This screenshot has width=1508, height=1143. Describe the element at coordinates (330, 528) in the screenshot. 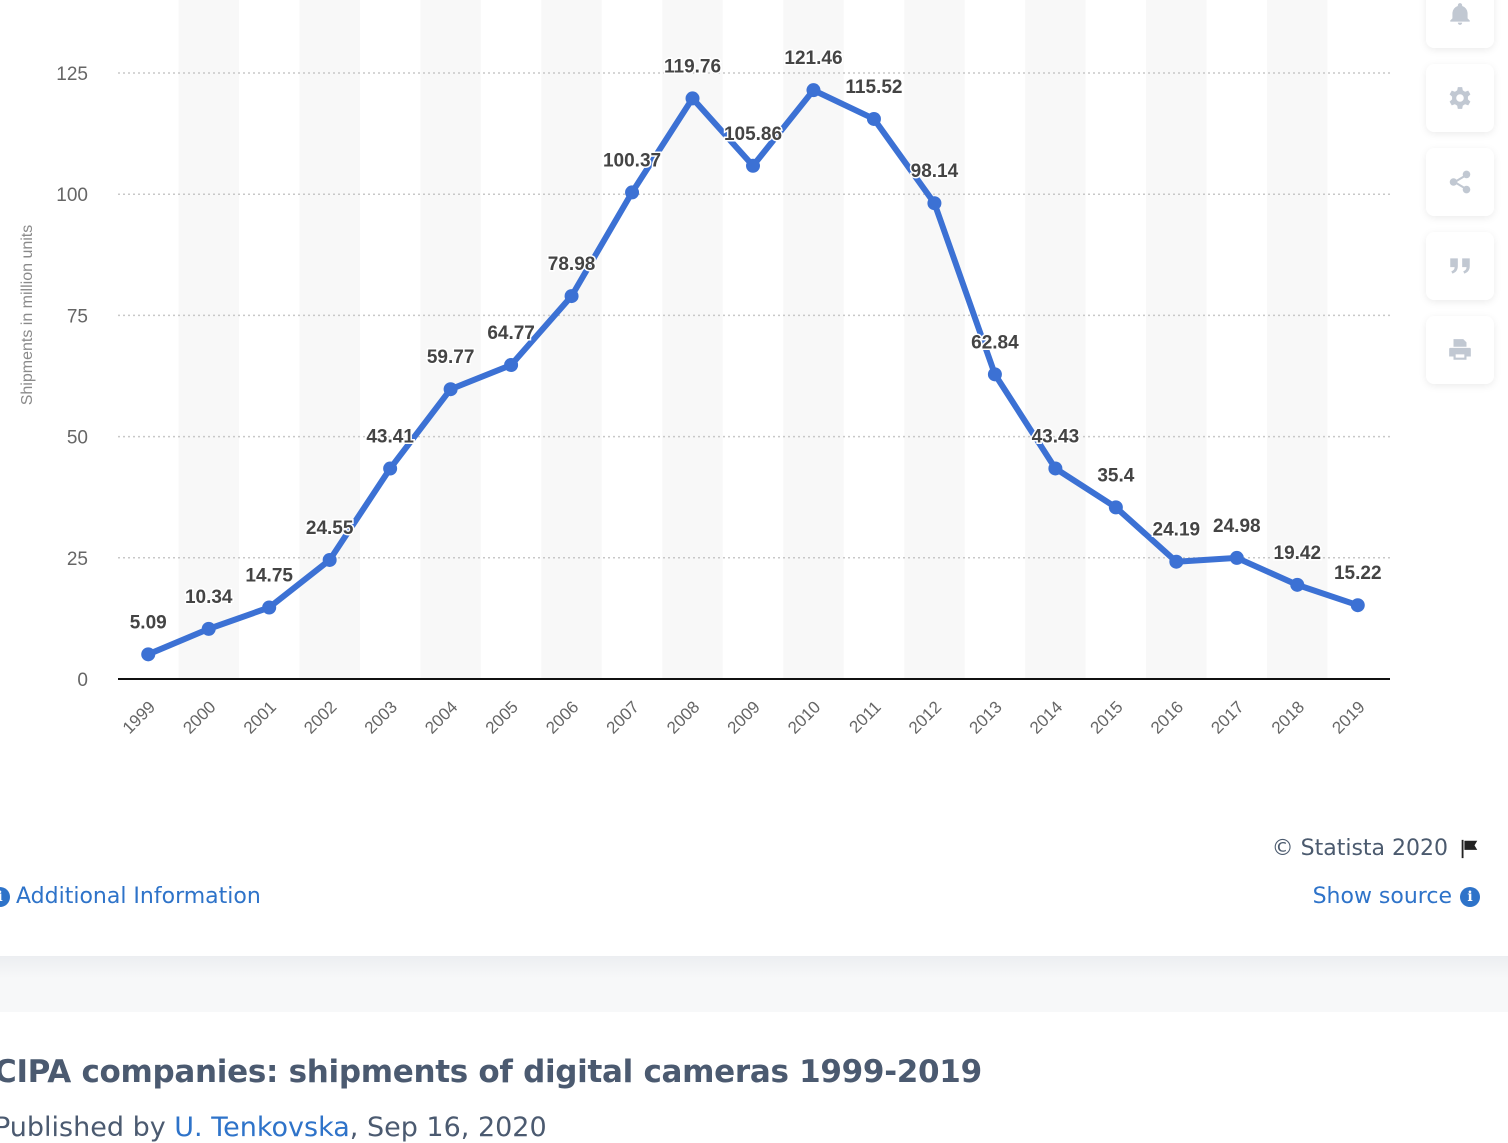

I see `data-label: 24.55` at that location.